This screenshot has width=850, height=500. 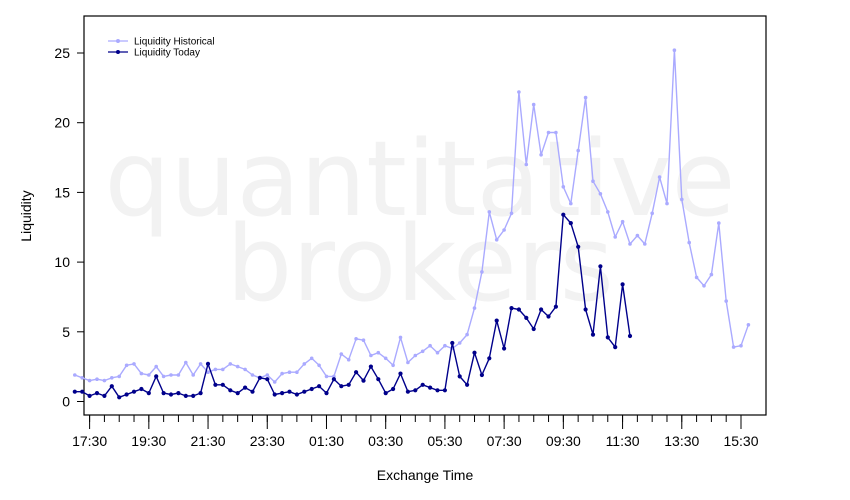 I want to click on y-axis-title: Liquidity, so click(x=26, y=215).